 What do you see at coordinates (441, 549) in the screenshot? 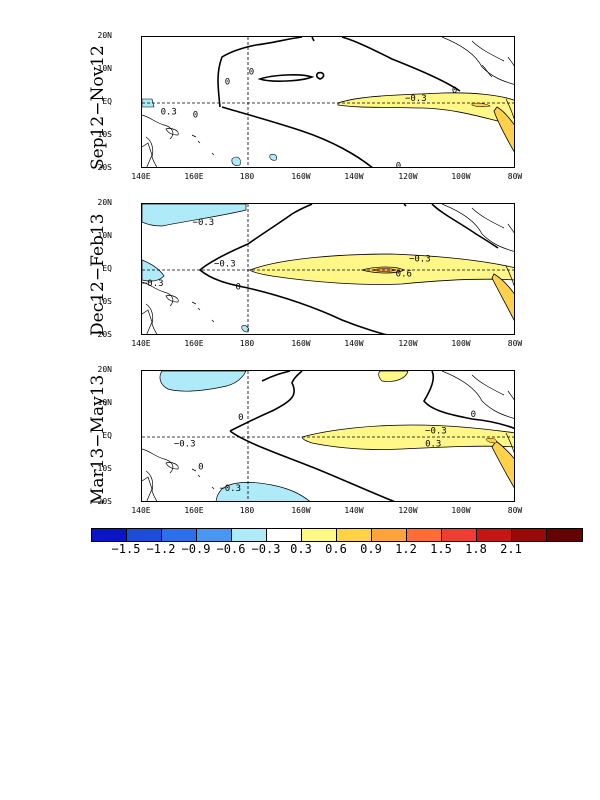
I see `colorbar-label: 1.5` at bounding box center [441, 549].